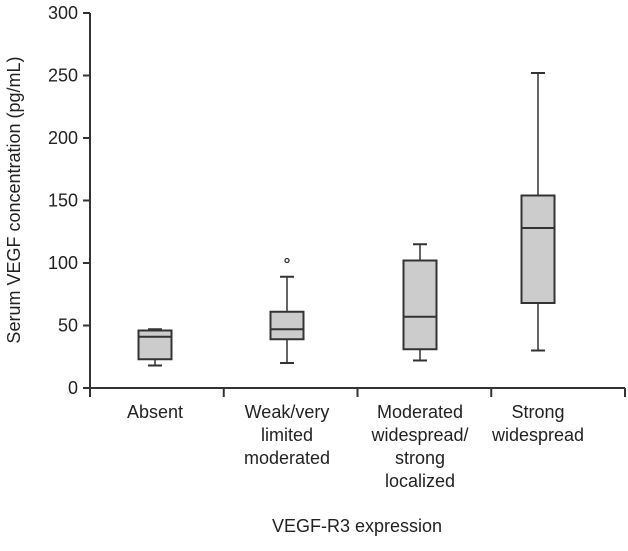 This screenshot has width=628, height=551. What do you see at coordinates (420, 481) in the screenshot?
I see `x-category-label-line: localized` at bounding box center [420, 481].